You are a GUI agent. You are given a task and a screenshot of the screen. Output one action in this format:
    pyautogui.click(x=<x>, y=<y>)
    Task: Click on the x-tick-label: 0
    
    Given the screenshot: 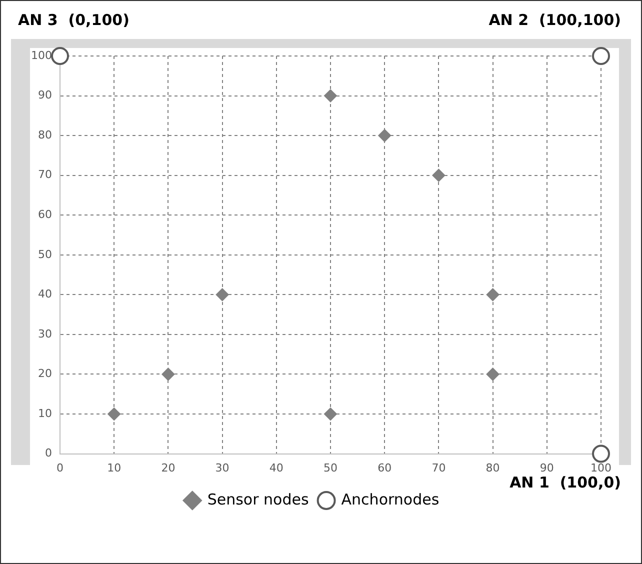 What is the action you would take?
    pyautogui.click(x=60, y=467)
    